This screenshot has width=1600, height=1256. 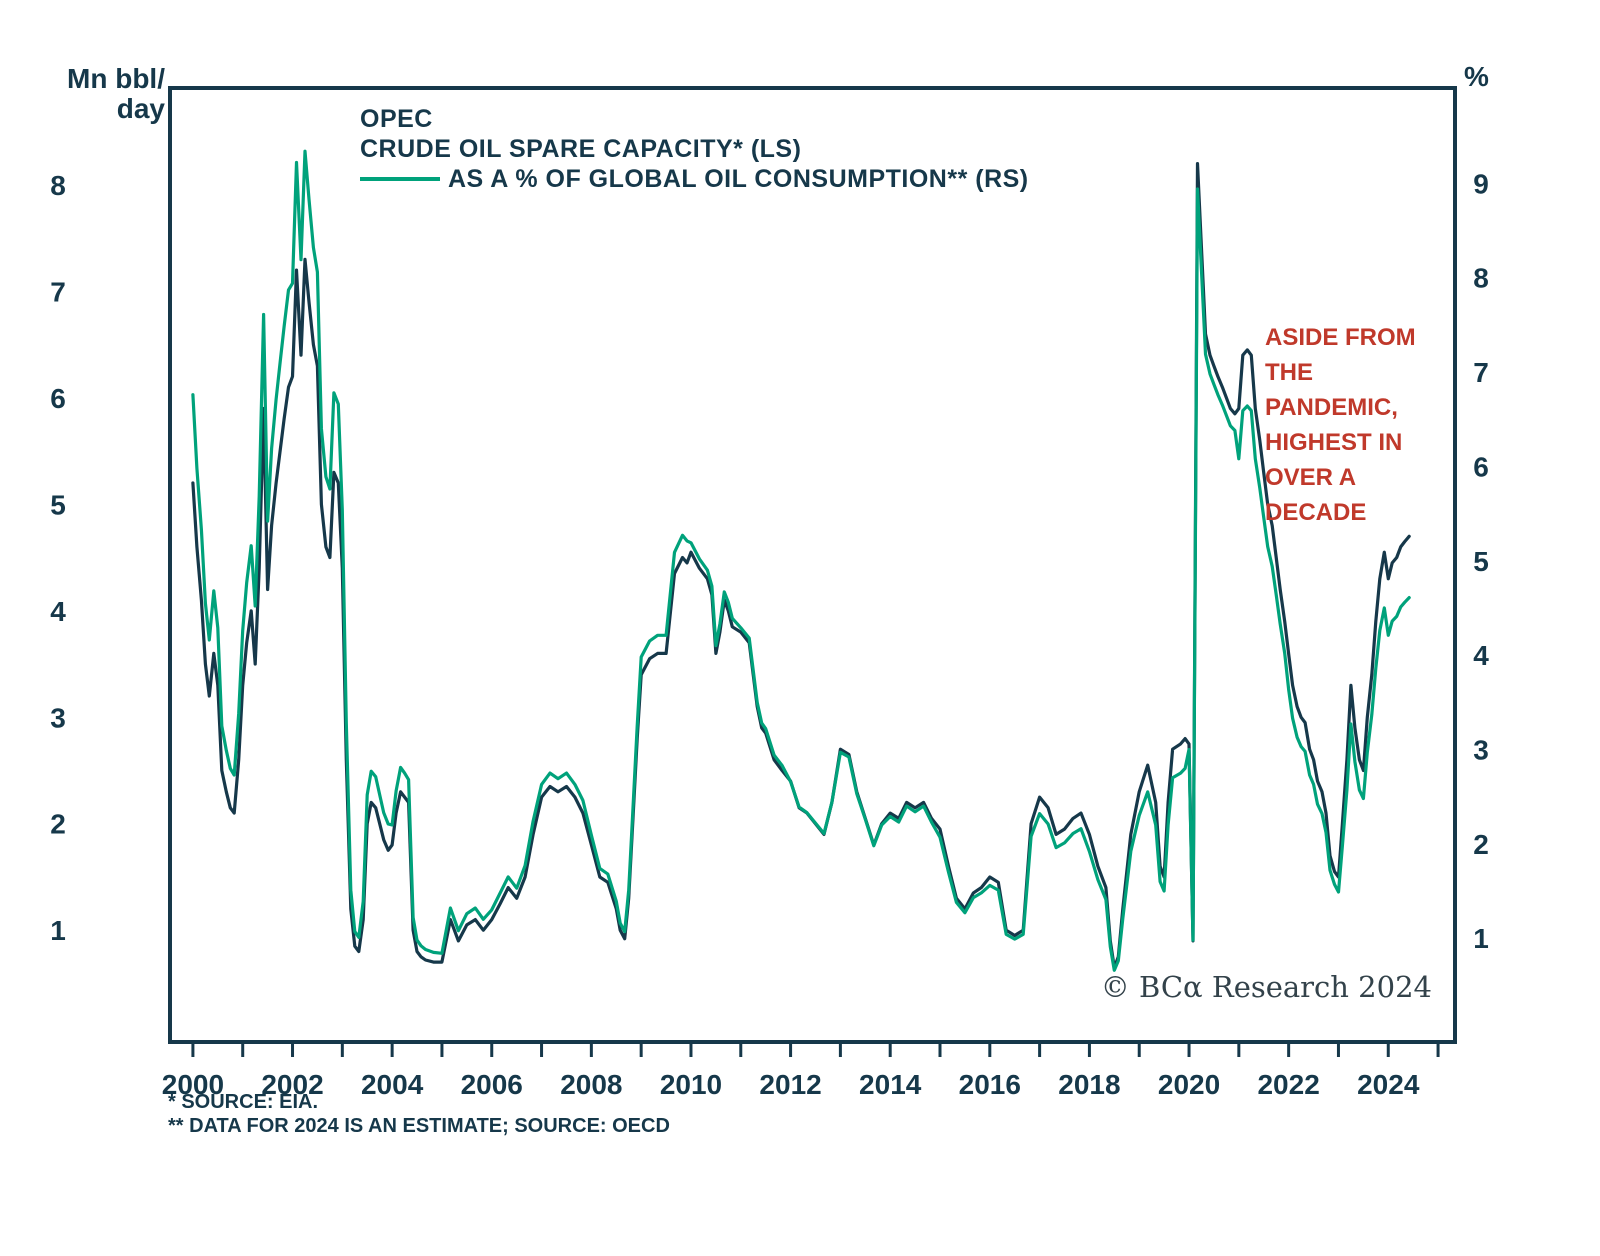 I want to click on x-tick-label: 2006, so click(x=492, y=1084).